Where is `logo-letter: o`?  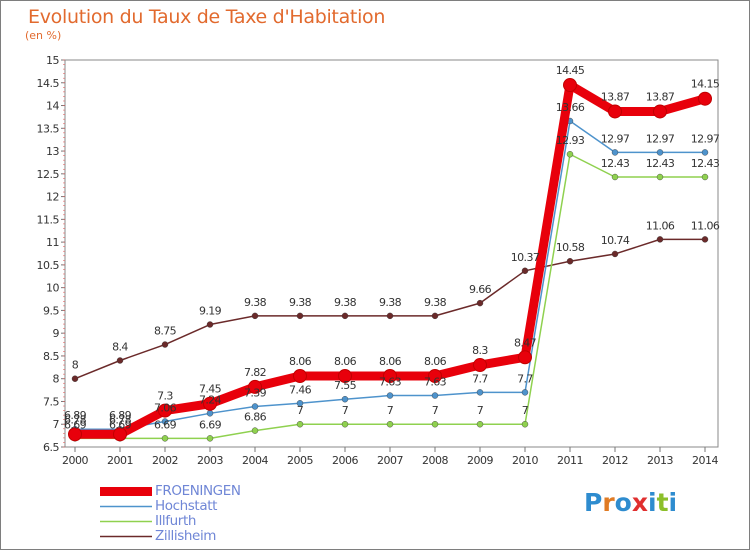
logo-letter: o is located at coordinates (623, 502).